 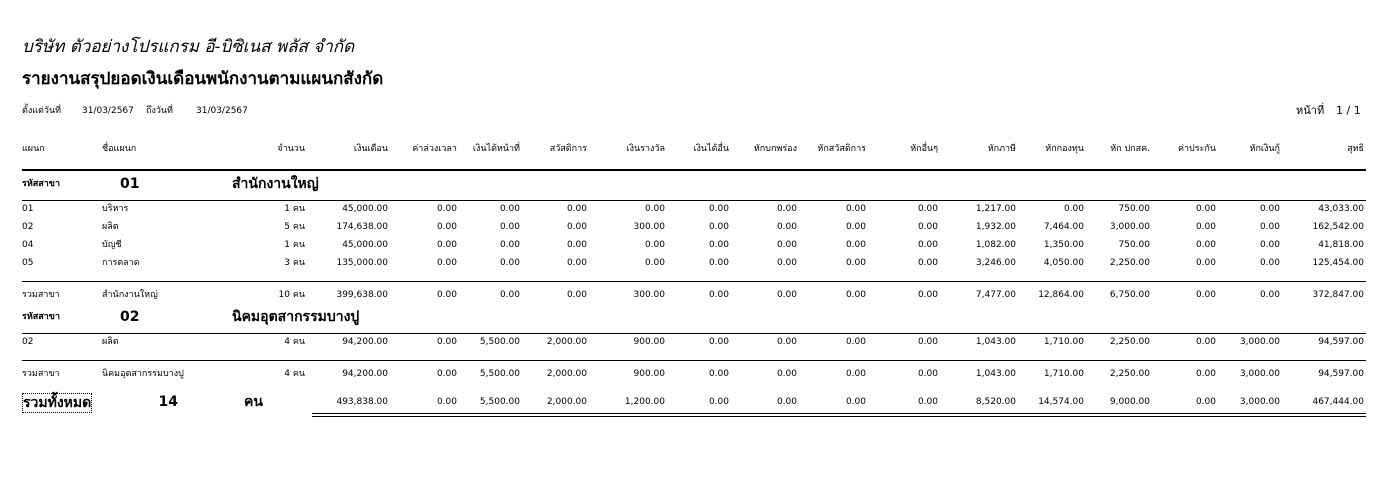 I want to click on data-row: 94,597.00, so click(x=1341, y=342).